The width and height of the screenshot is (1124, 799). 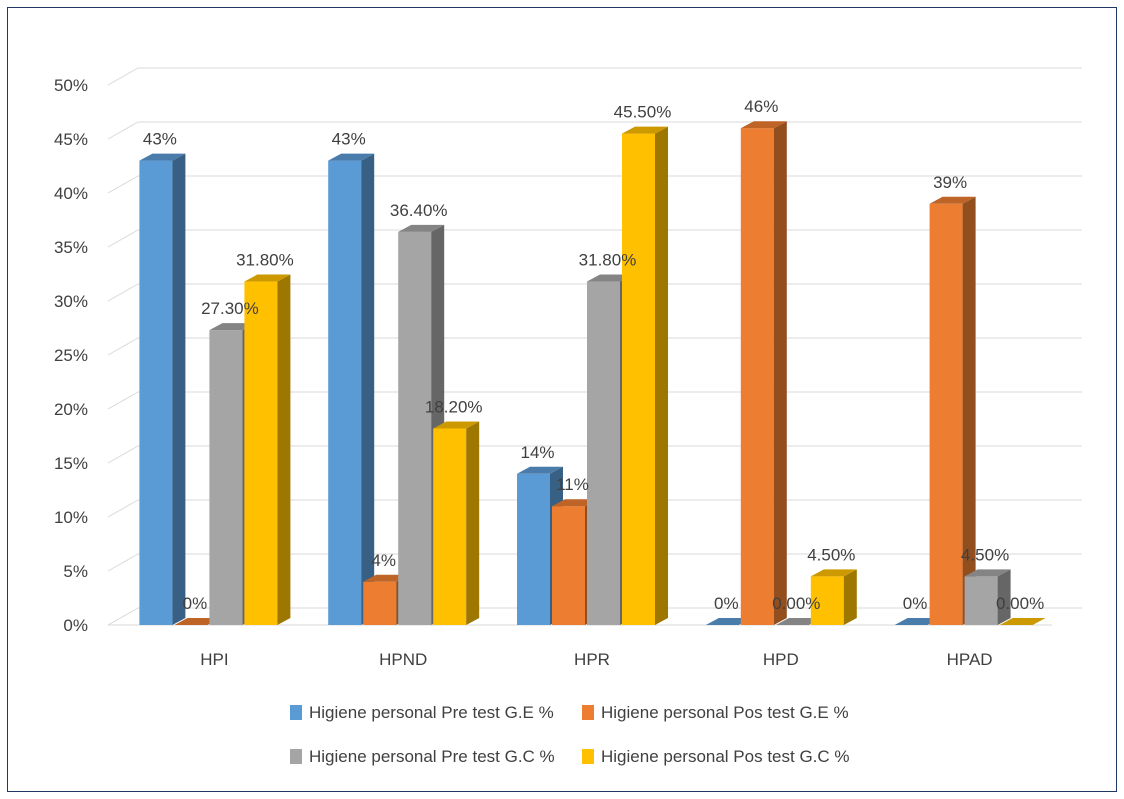 What do you see at coordinates (643, 112) in the screenshot?
I see `data-label: 45.50%` at bounding box center [643, 112].